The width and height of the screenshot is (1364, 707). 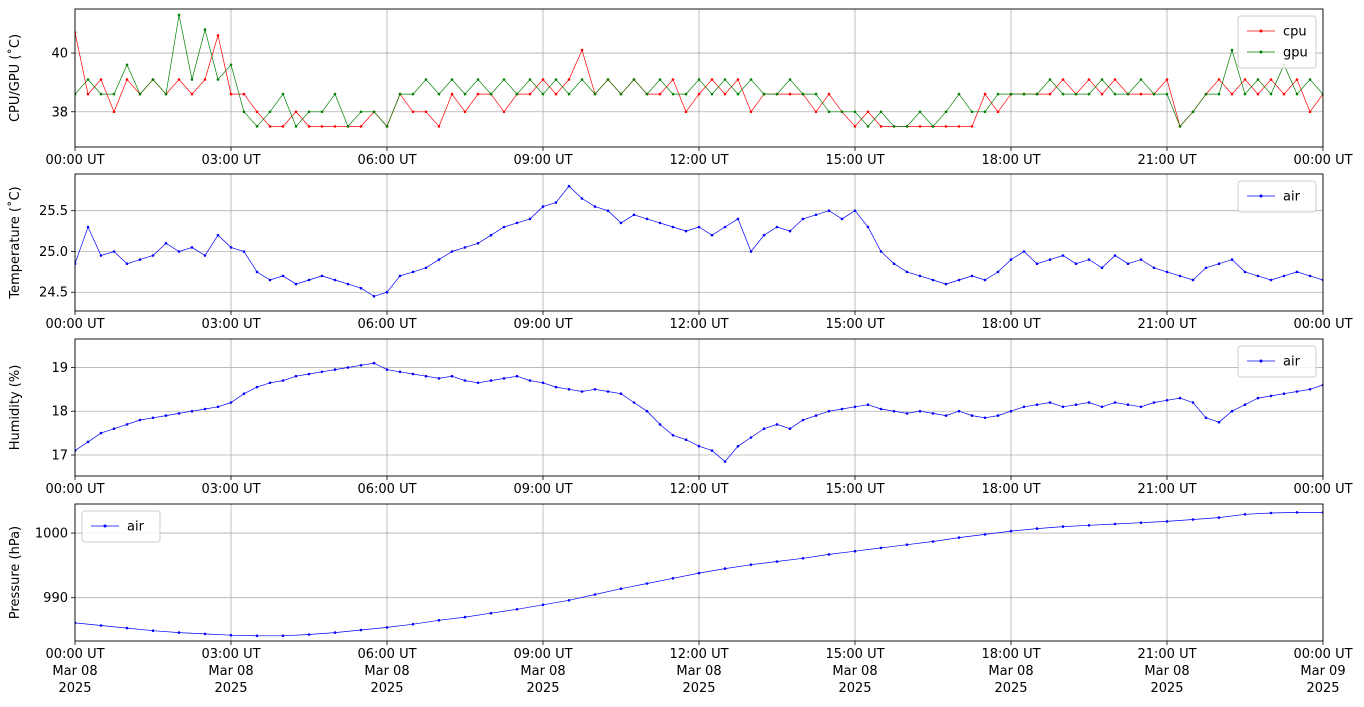 What do you see at coordinates (1322, 160) in the screenshot?
I see `x-tick-label: 00:00 UT` at bounding box center [1322, 160].